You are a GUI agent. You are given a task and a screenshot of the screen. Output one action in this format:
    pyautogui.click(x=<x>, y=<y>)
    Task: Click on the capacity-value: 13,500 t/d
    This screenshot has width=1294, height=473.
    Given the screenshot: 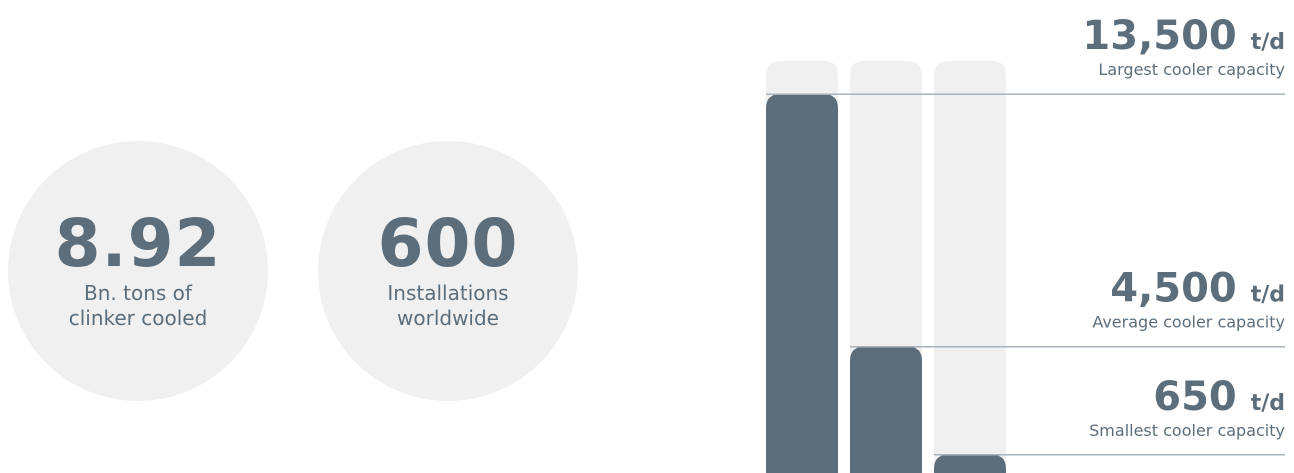 What is the action you would take?
    pyautogui.click(x=1183, y=36)
    